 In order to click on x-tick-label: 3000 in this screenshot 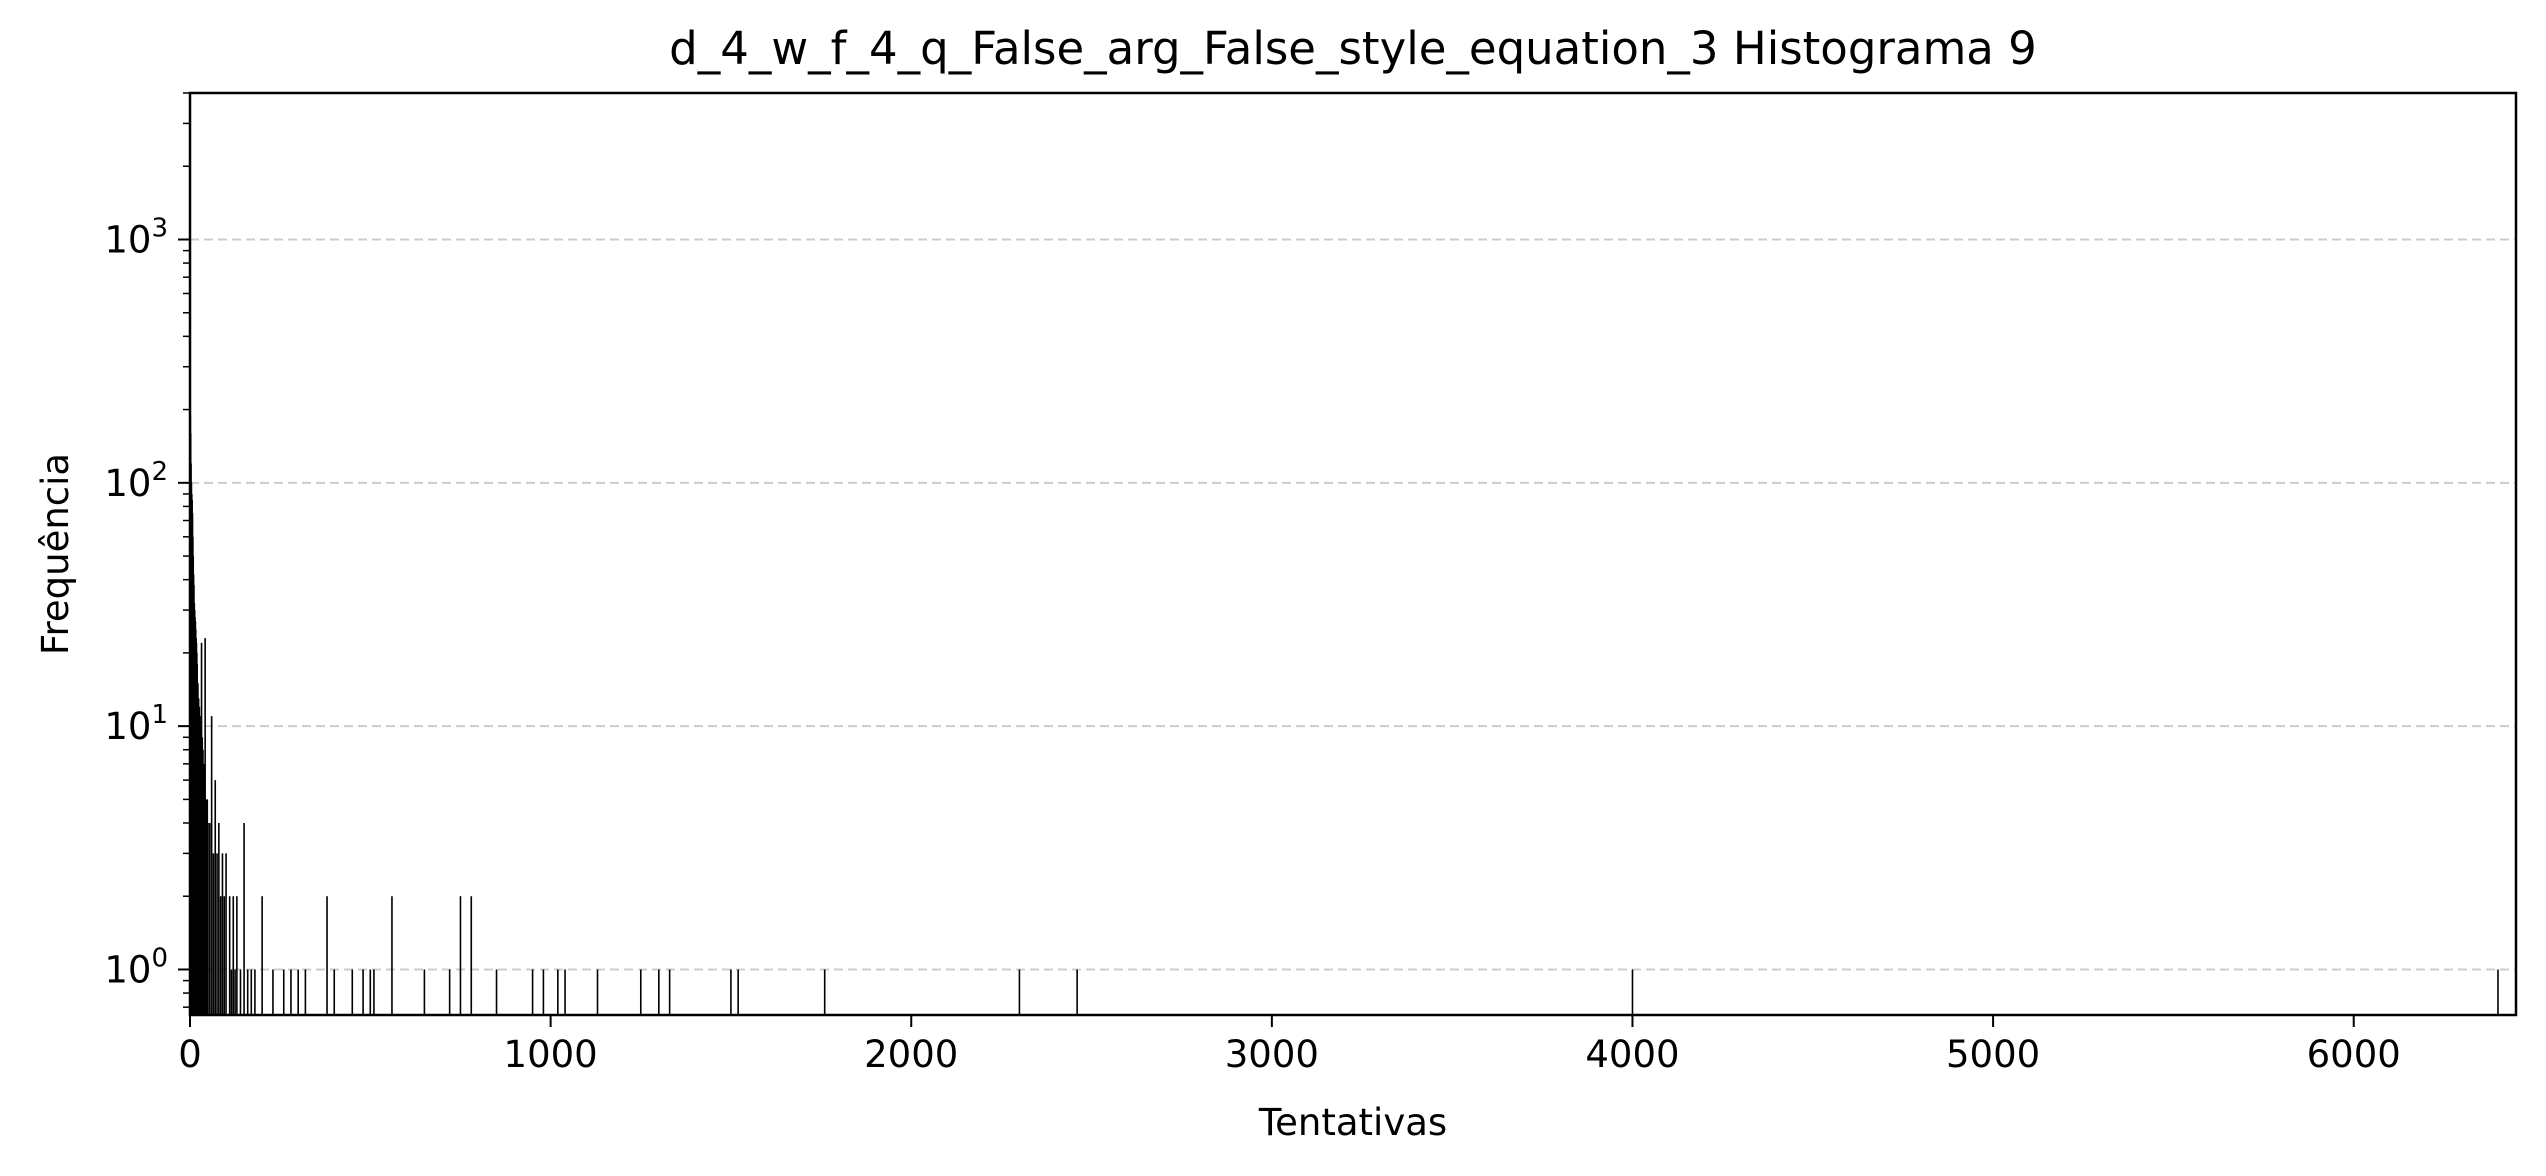, I will do `click(1272, 1054)`.